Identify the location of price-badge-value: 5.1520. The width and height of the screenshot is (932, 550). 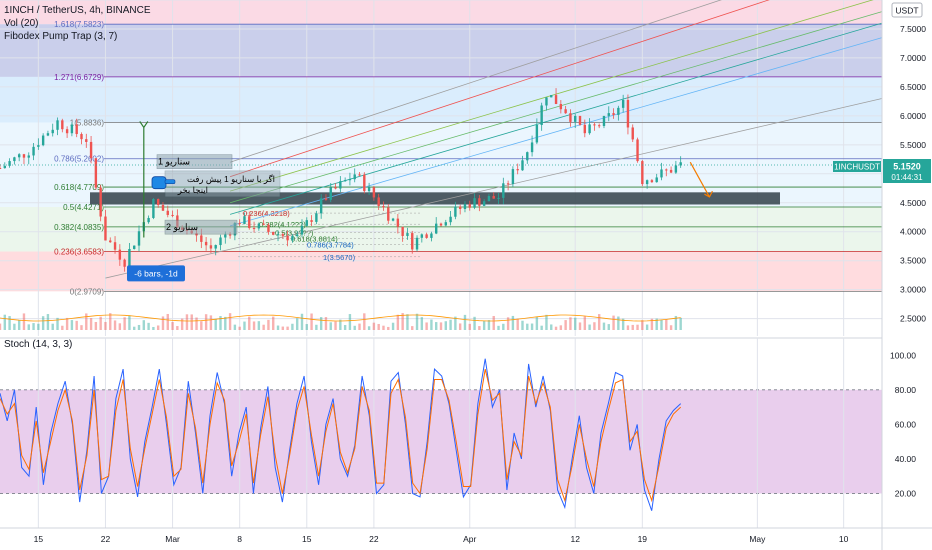
(907, 167).